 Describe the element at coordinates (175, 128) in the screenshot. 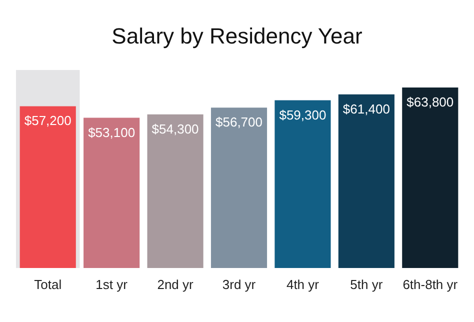

I see `data-label: $54,300` at that location.